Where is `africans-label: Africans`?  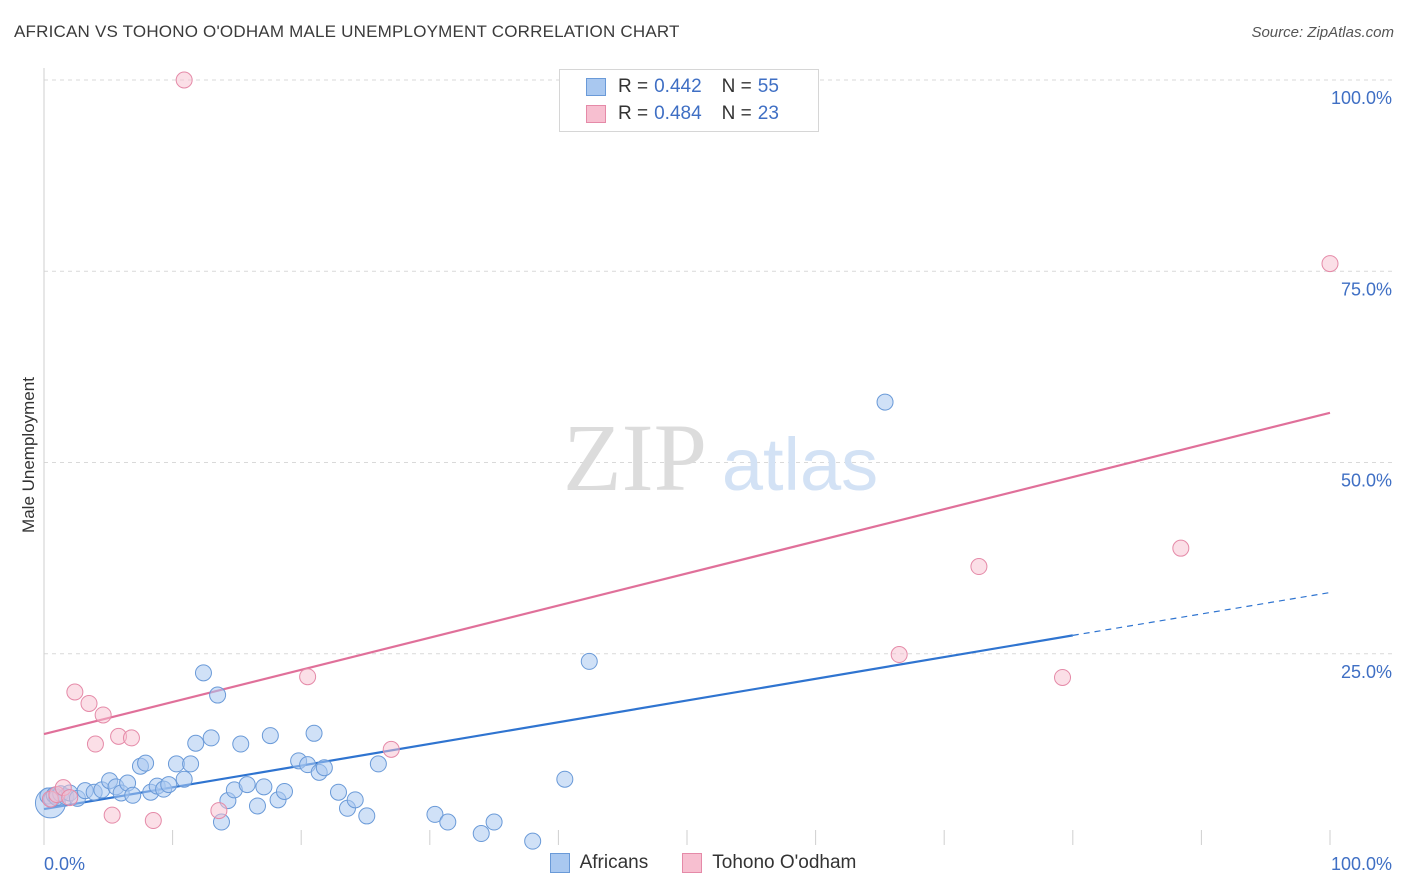
africans-label: Africans is located at coordinates (614, 862).